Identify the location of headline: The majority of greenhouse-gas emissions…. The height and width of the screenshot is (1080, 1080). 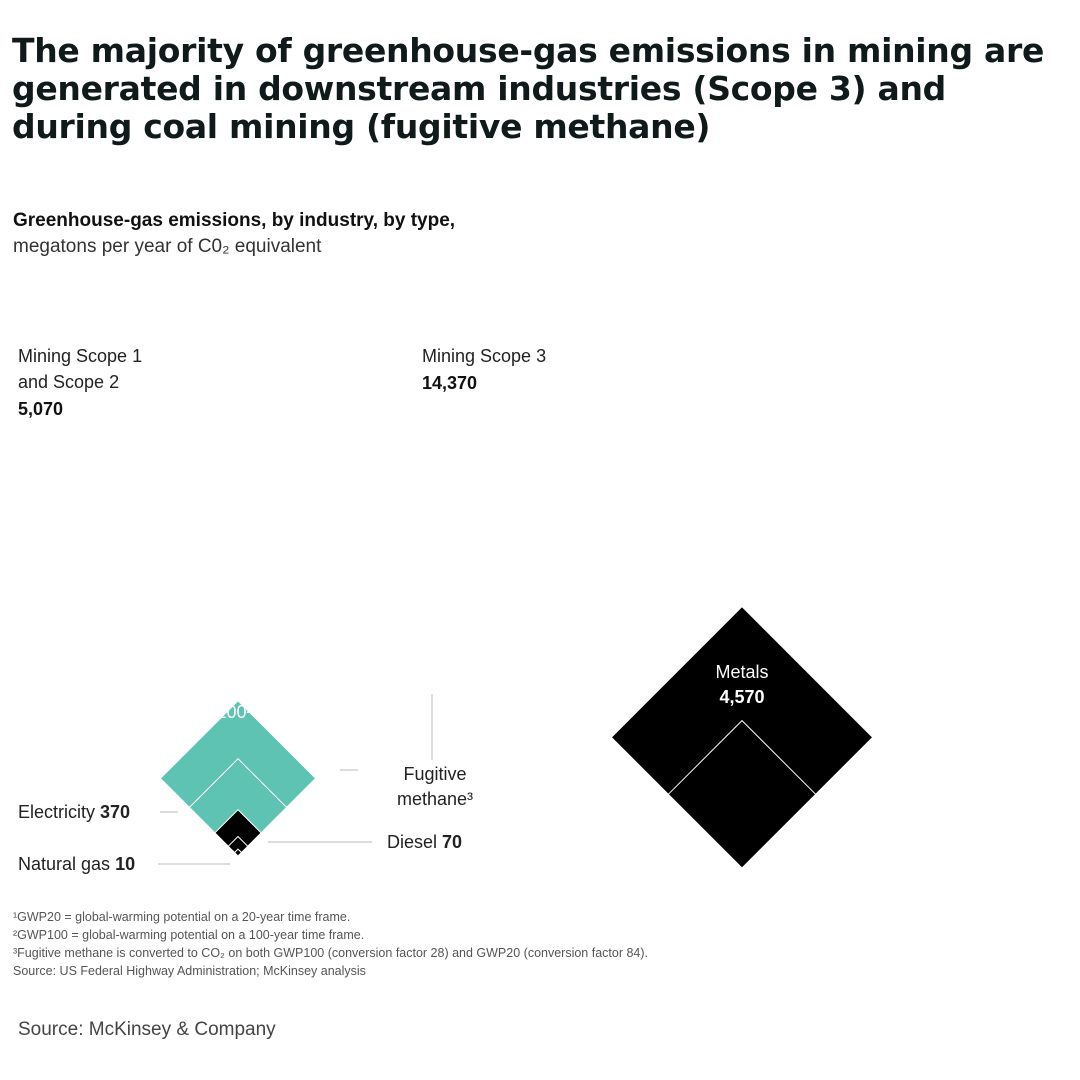
(528, 88).